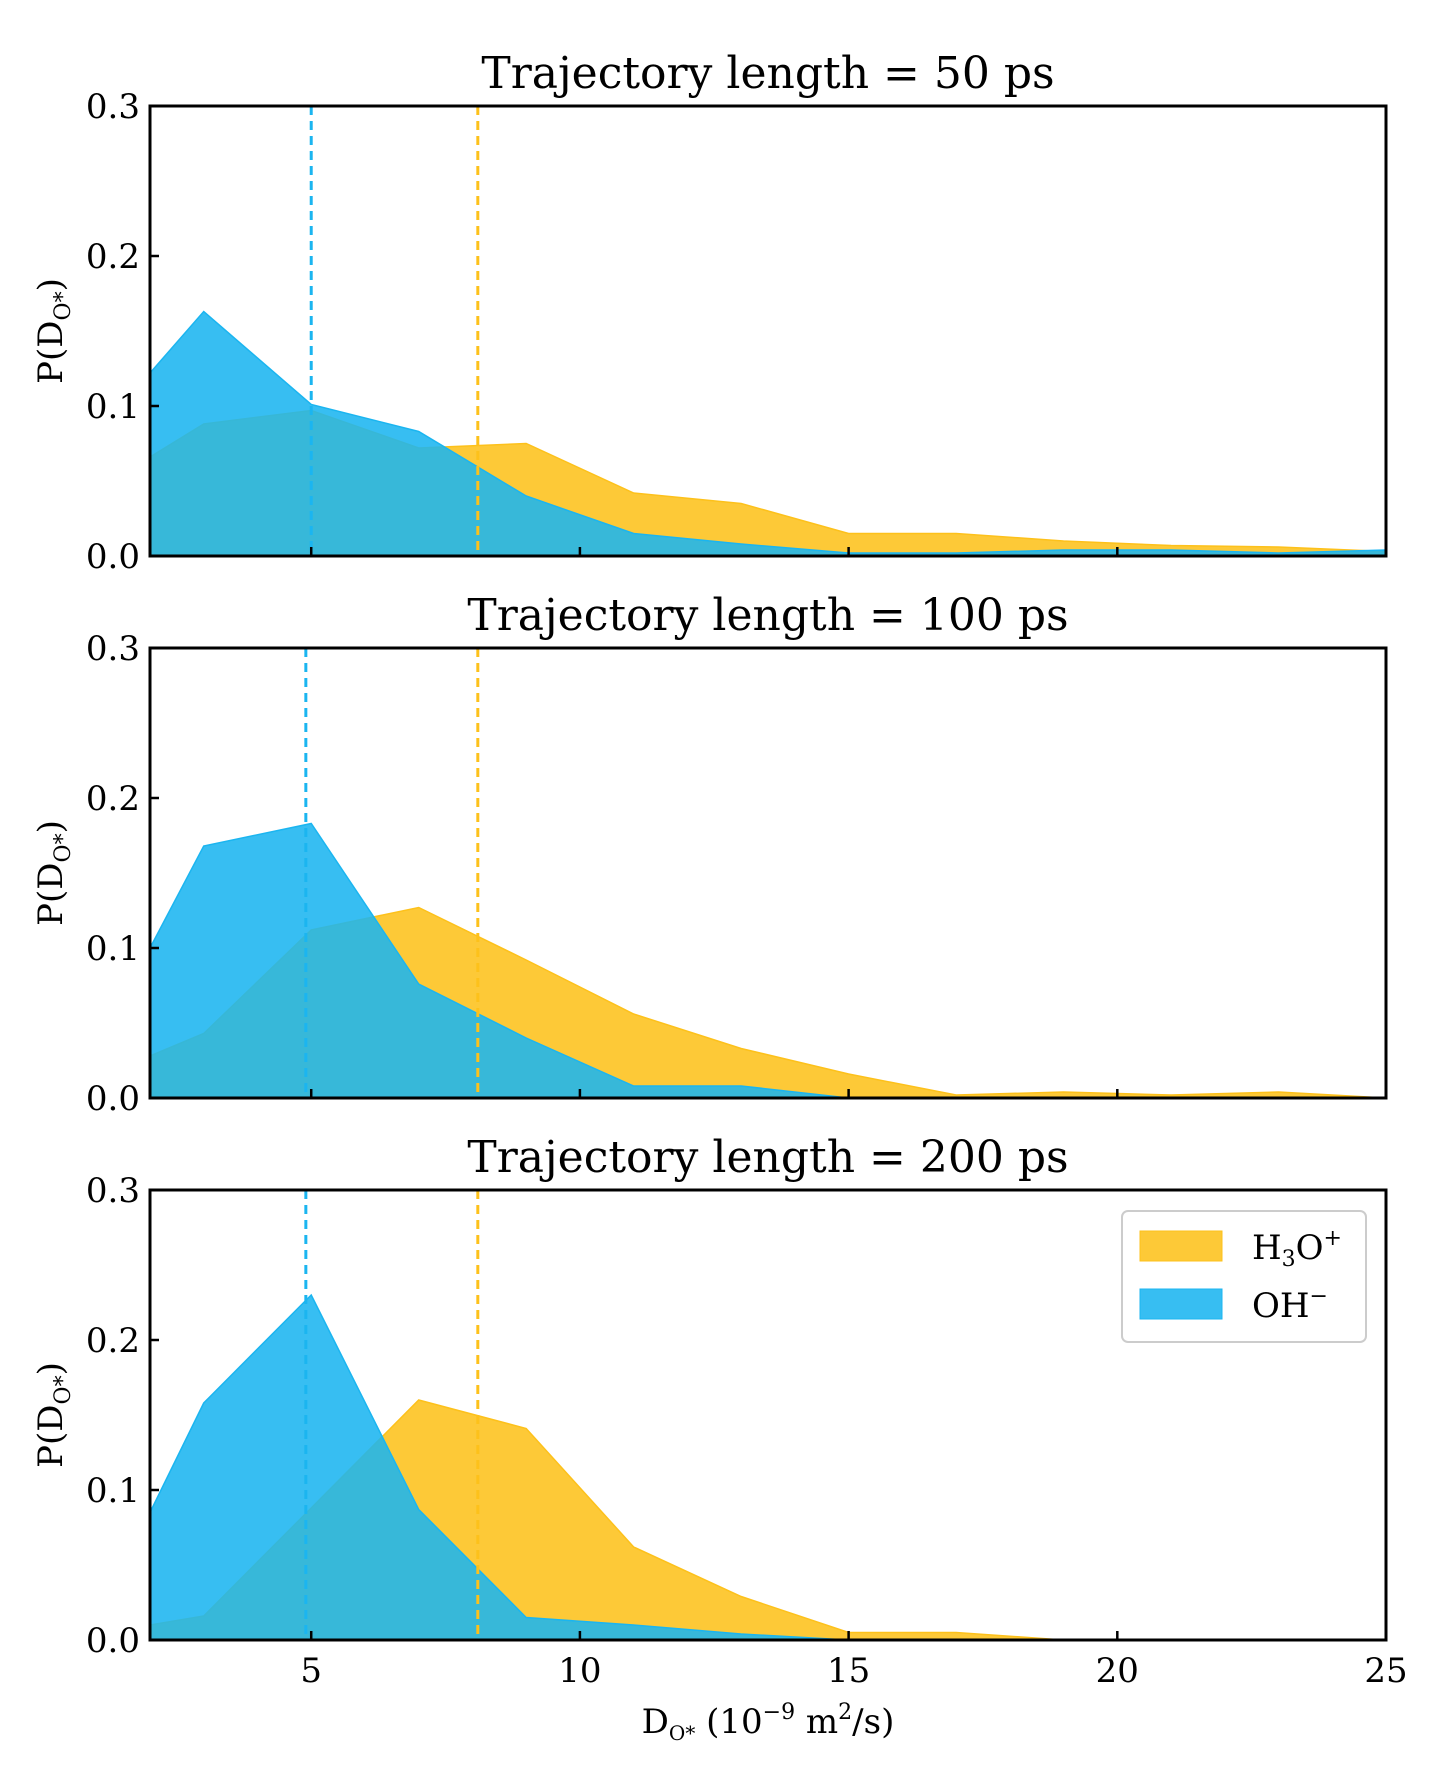  I want to click on legend-swatch-h3o, so click(1181, 1246).